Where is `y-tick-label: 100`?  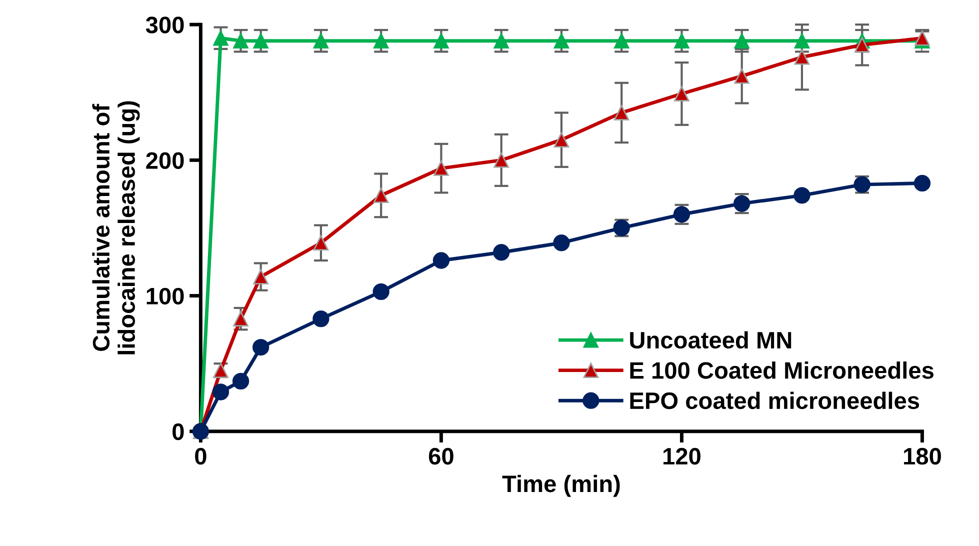
y-tick-label: 100 is located at coordinates (165, 296).